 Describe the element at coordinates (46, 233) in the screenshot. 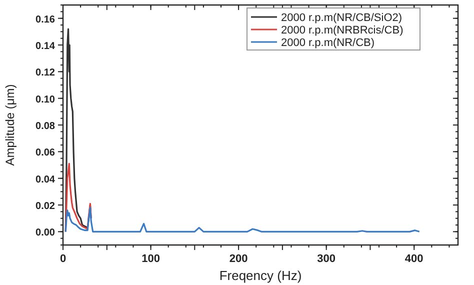

I see `y-tick-label: 0.00` at that location.